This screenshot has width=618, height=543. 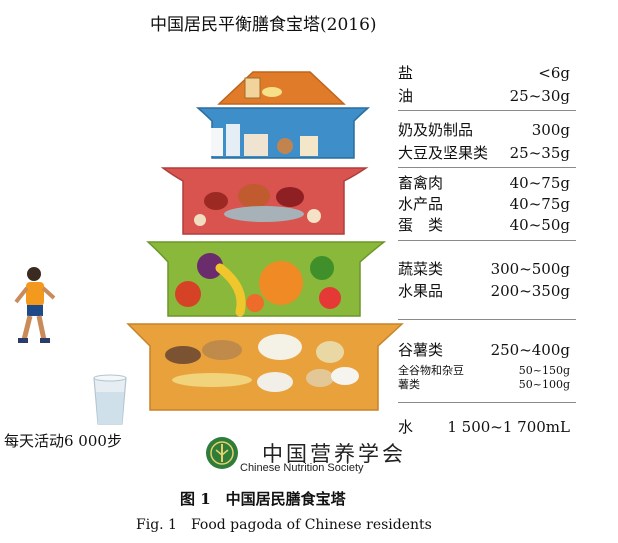 I want to click on water-label: 水, so click(x=406, y=427).